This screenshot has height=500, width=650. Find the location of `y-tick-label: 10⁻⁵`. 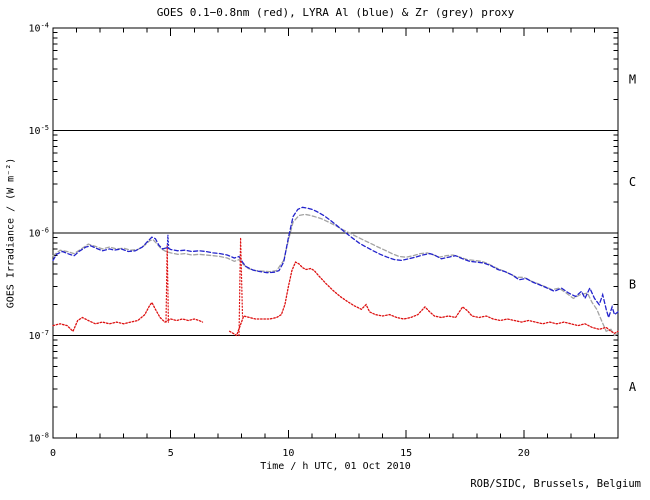

y-tick-label: 10⁻⁵ is located at coordinates (39, 130).